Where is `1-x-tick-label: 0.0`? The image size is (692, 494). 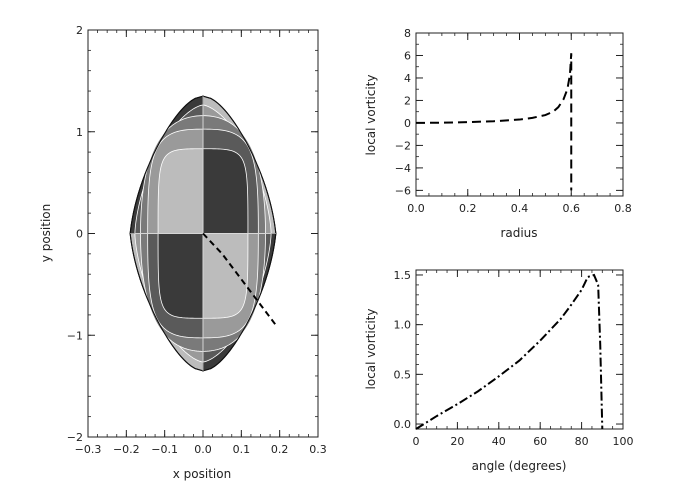
1-x-tick-label: 0.0 is located at coordinates (416, 208).